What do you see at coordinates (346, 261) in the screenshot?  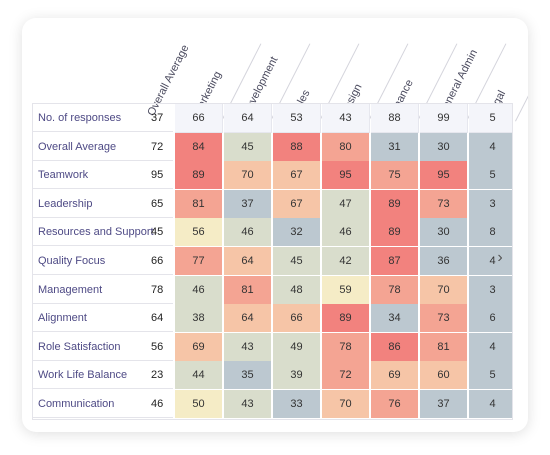 I see `heatmap-cell: 42` at bounding box center [346, 261].